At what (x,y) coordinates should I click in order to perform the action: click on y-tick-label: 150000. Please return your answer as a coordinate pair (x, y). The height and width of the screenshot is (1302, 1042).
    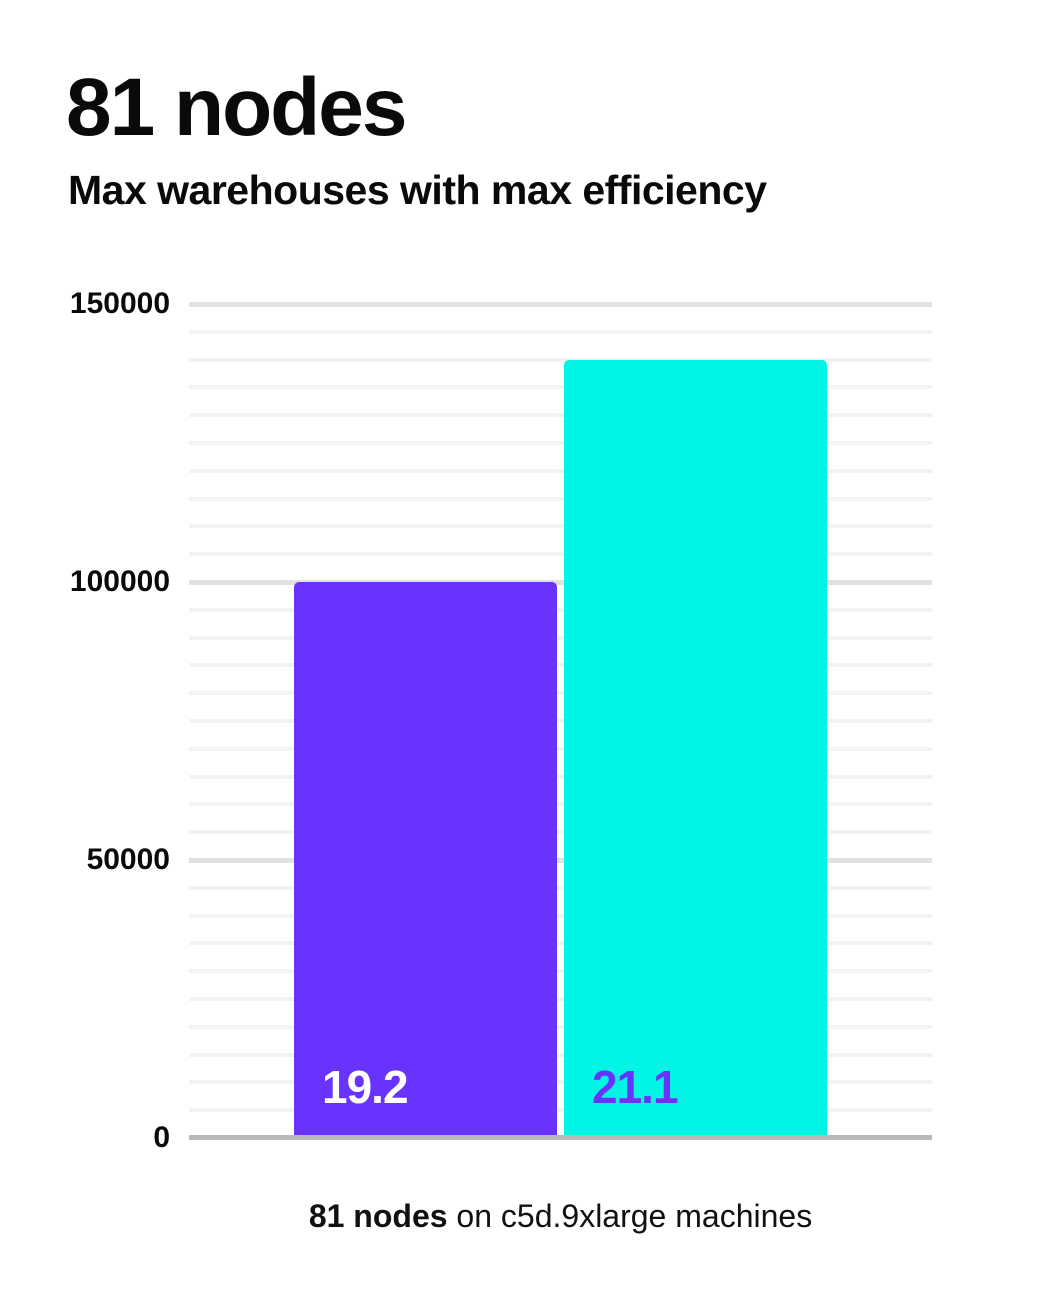
    Looking at the image, I should click on (119, 303).